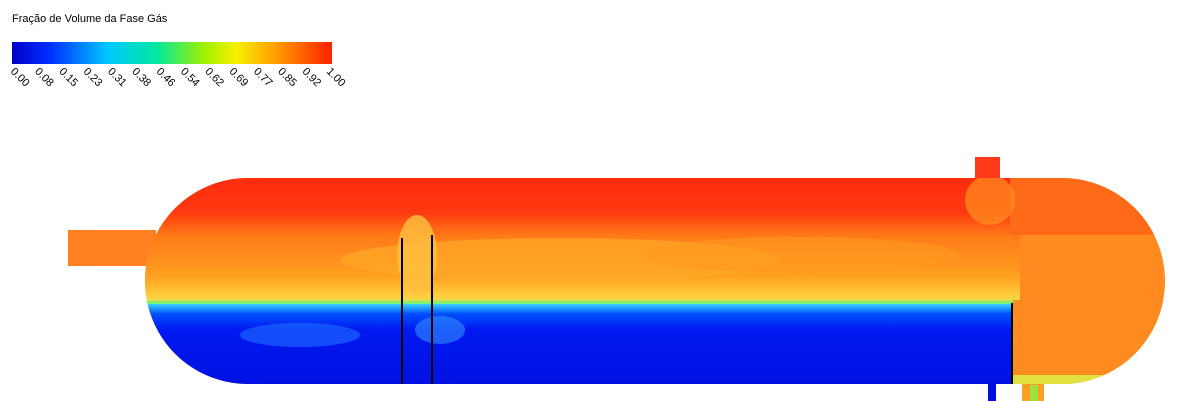 This screenshot has height=401, width=1178. What do you see at coordinates (93, 78) in the screenshot?
I see `colorbar-tick-label: 0.23` at bounding box center [93, 78].